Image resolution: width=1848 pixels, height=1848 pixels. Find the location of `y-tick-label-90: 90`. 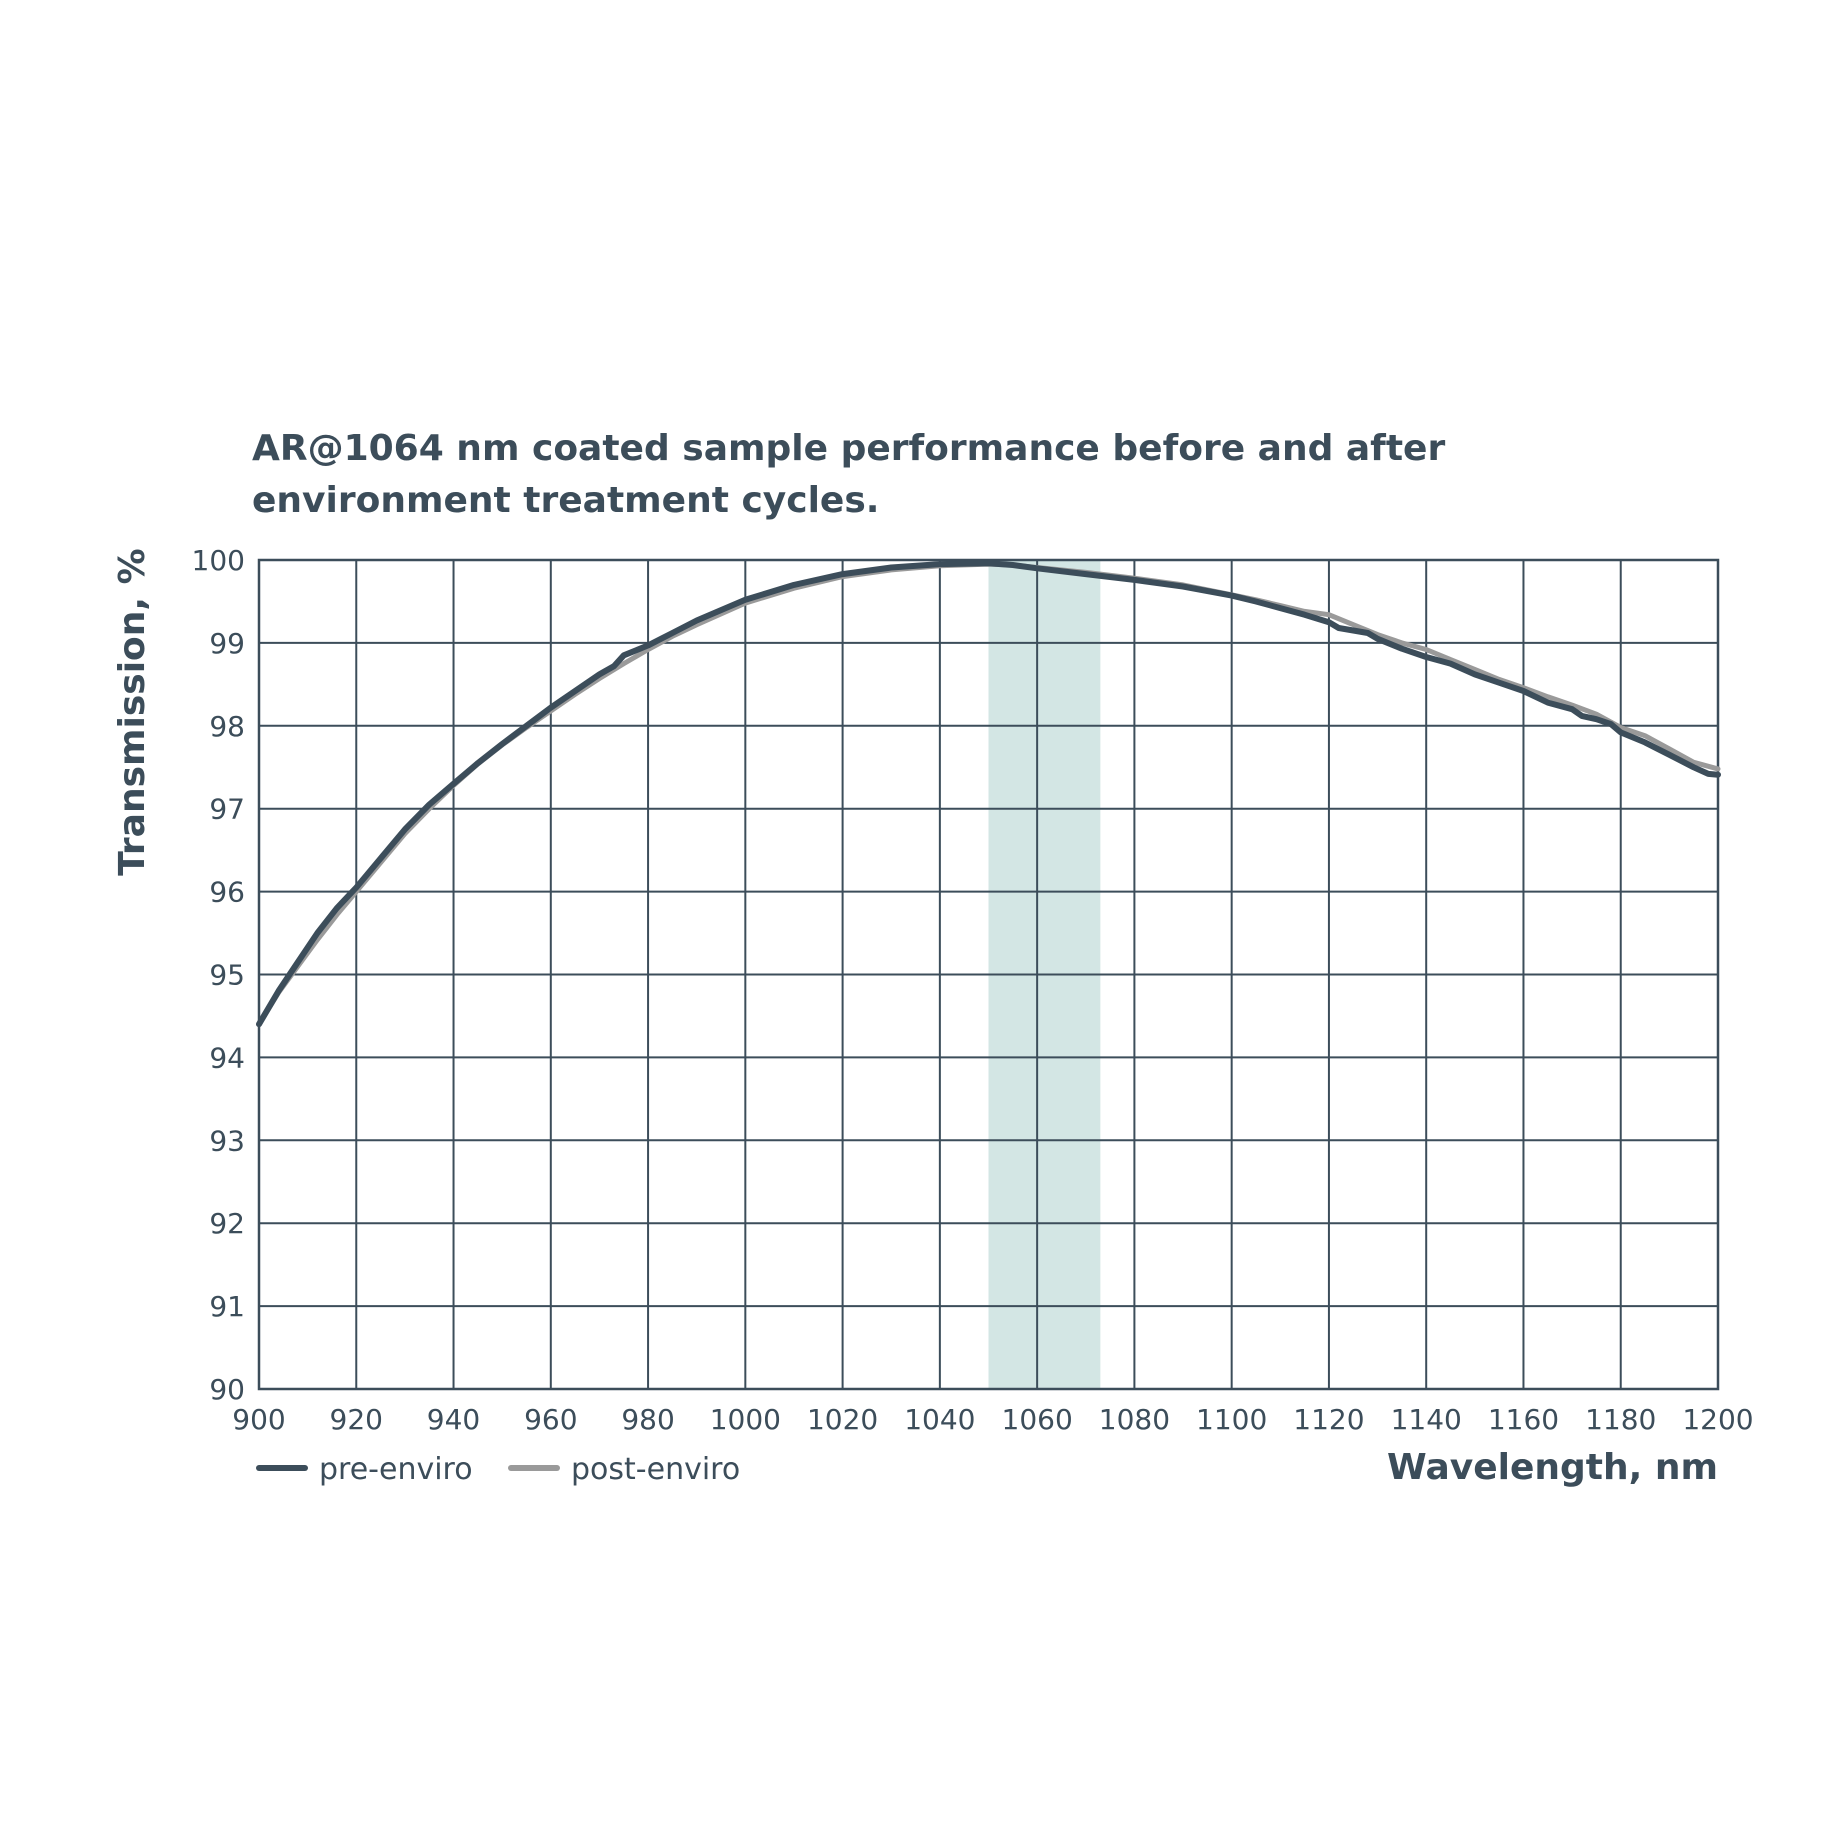

y-tick-label-90: 90 is located at coordinates (227, 1389).